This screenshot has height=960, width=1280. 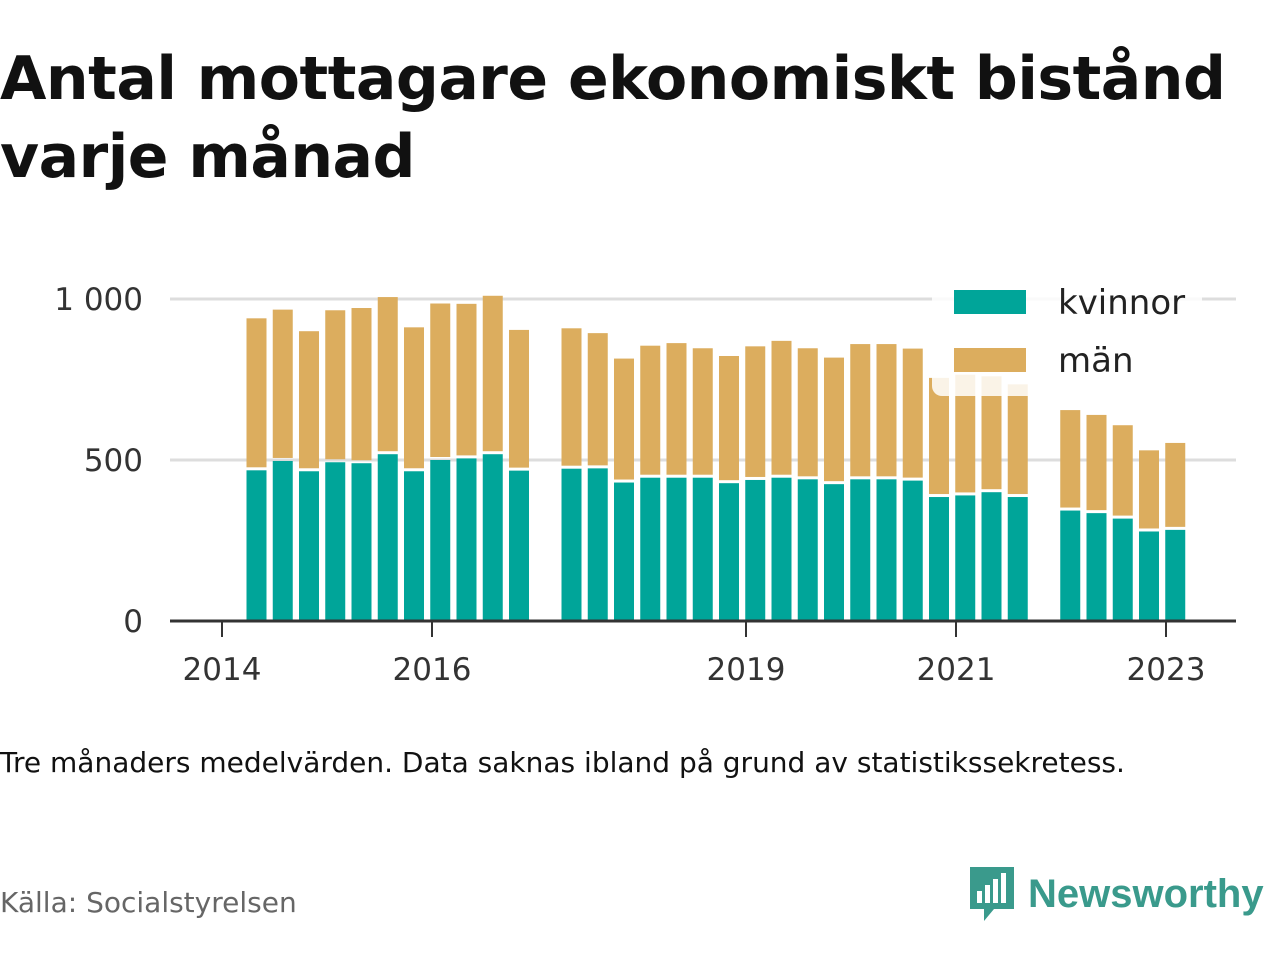 What do you see at coordinates (1121, 303) in the screenshot?
I see `legend-label: kvinnor` at bounding box center [1121, 303].